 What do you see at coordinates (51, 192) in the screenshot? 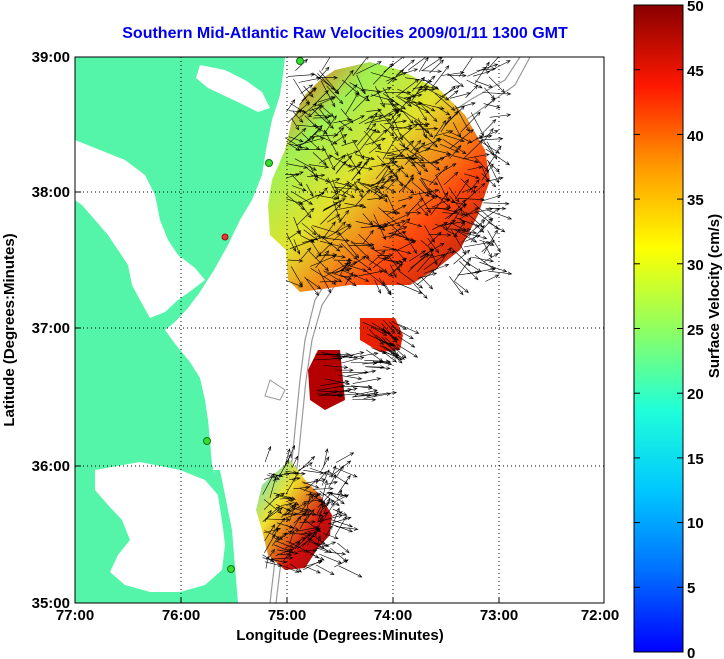
I see `y-tick-label: 38:00` at bounding box center [51, 192].